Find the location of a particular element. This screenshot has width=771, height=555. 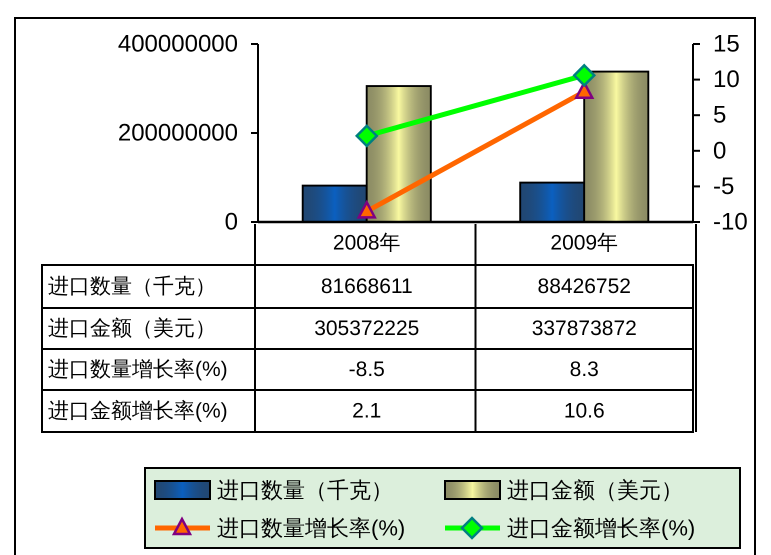

data-label: 2.1 is located at coordinates (367, 411).